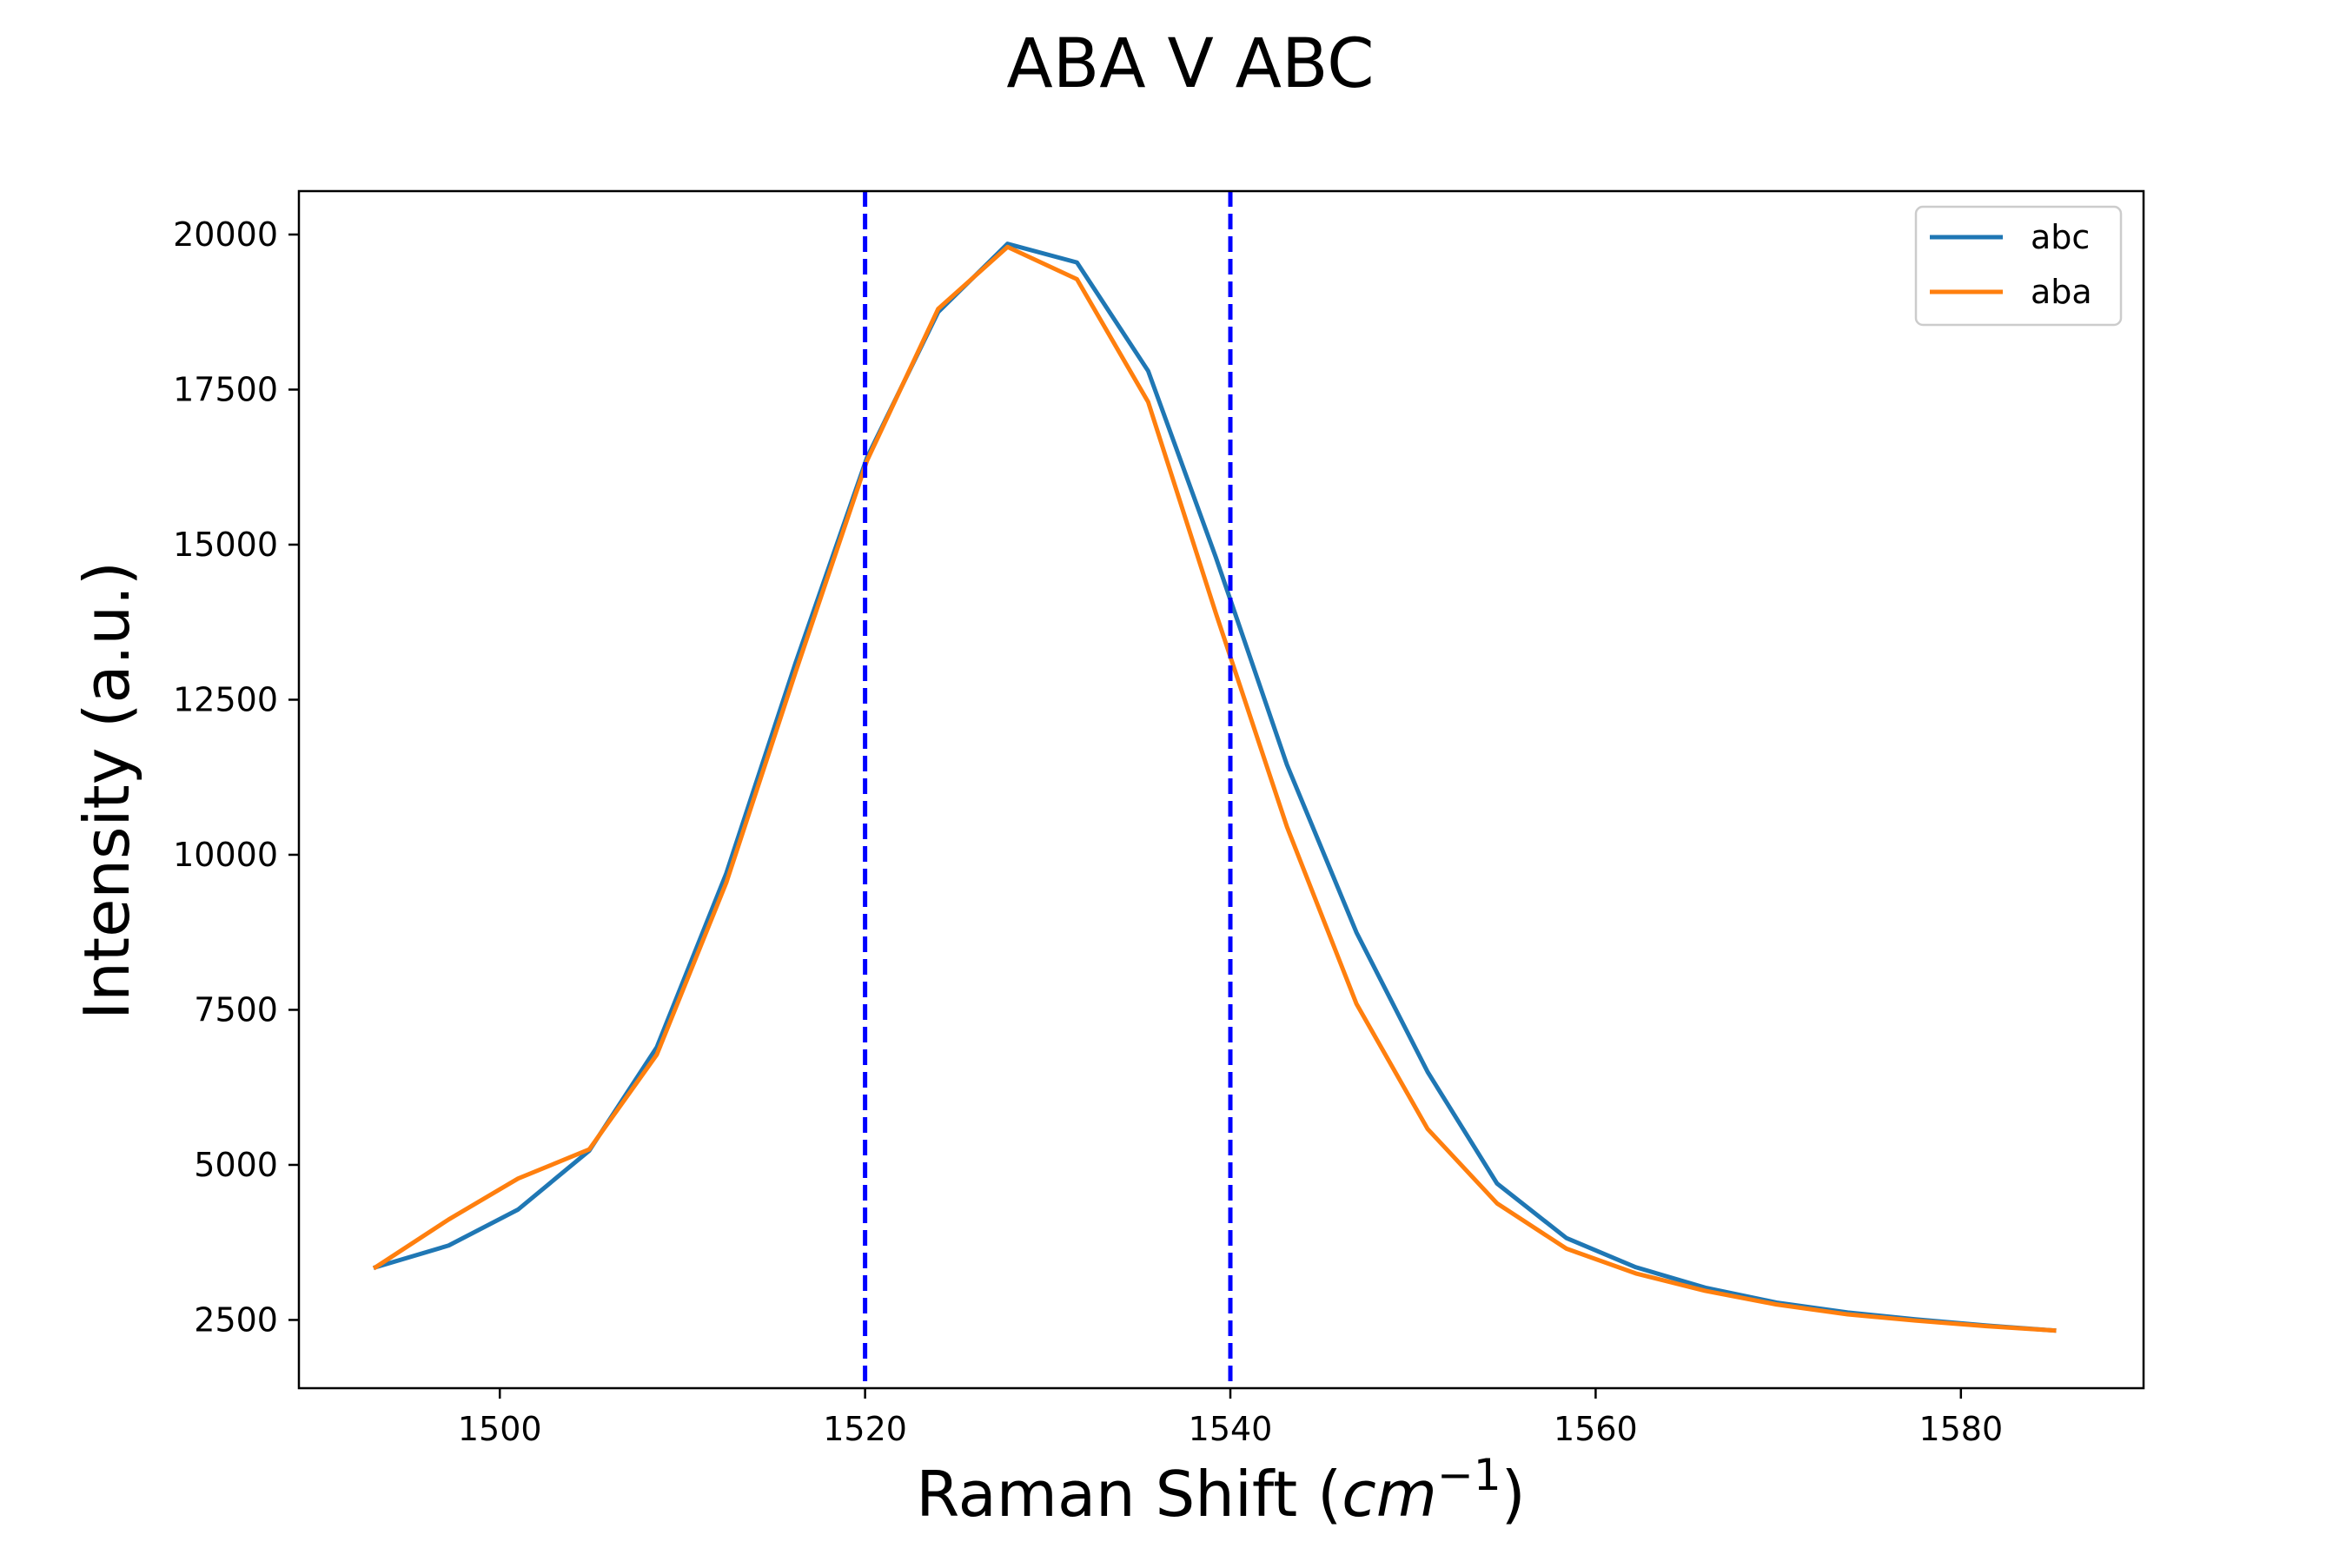 The height and width of the screenshot is (1568, 2346). What do you see at coordinates (2019, 266) in the screenshot?
I see `legend: abc aba` at bounding box center [2019, 266].